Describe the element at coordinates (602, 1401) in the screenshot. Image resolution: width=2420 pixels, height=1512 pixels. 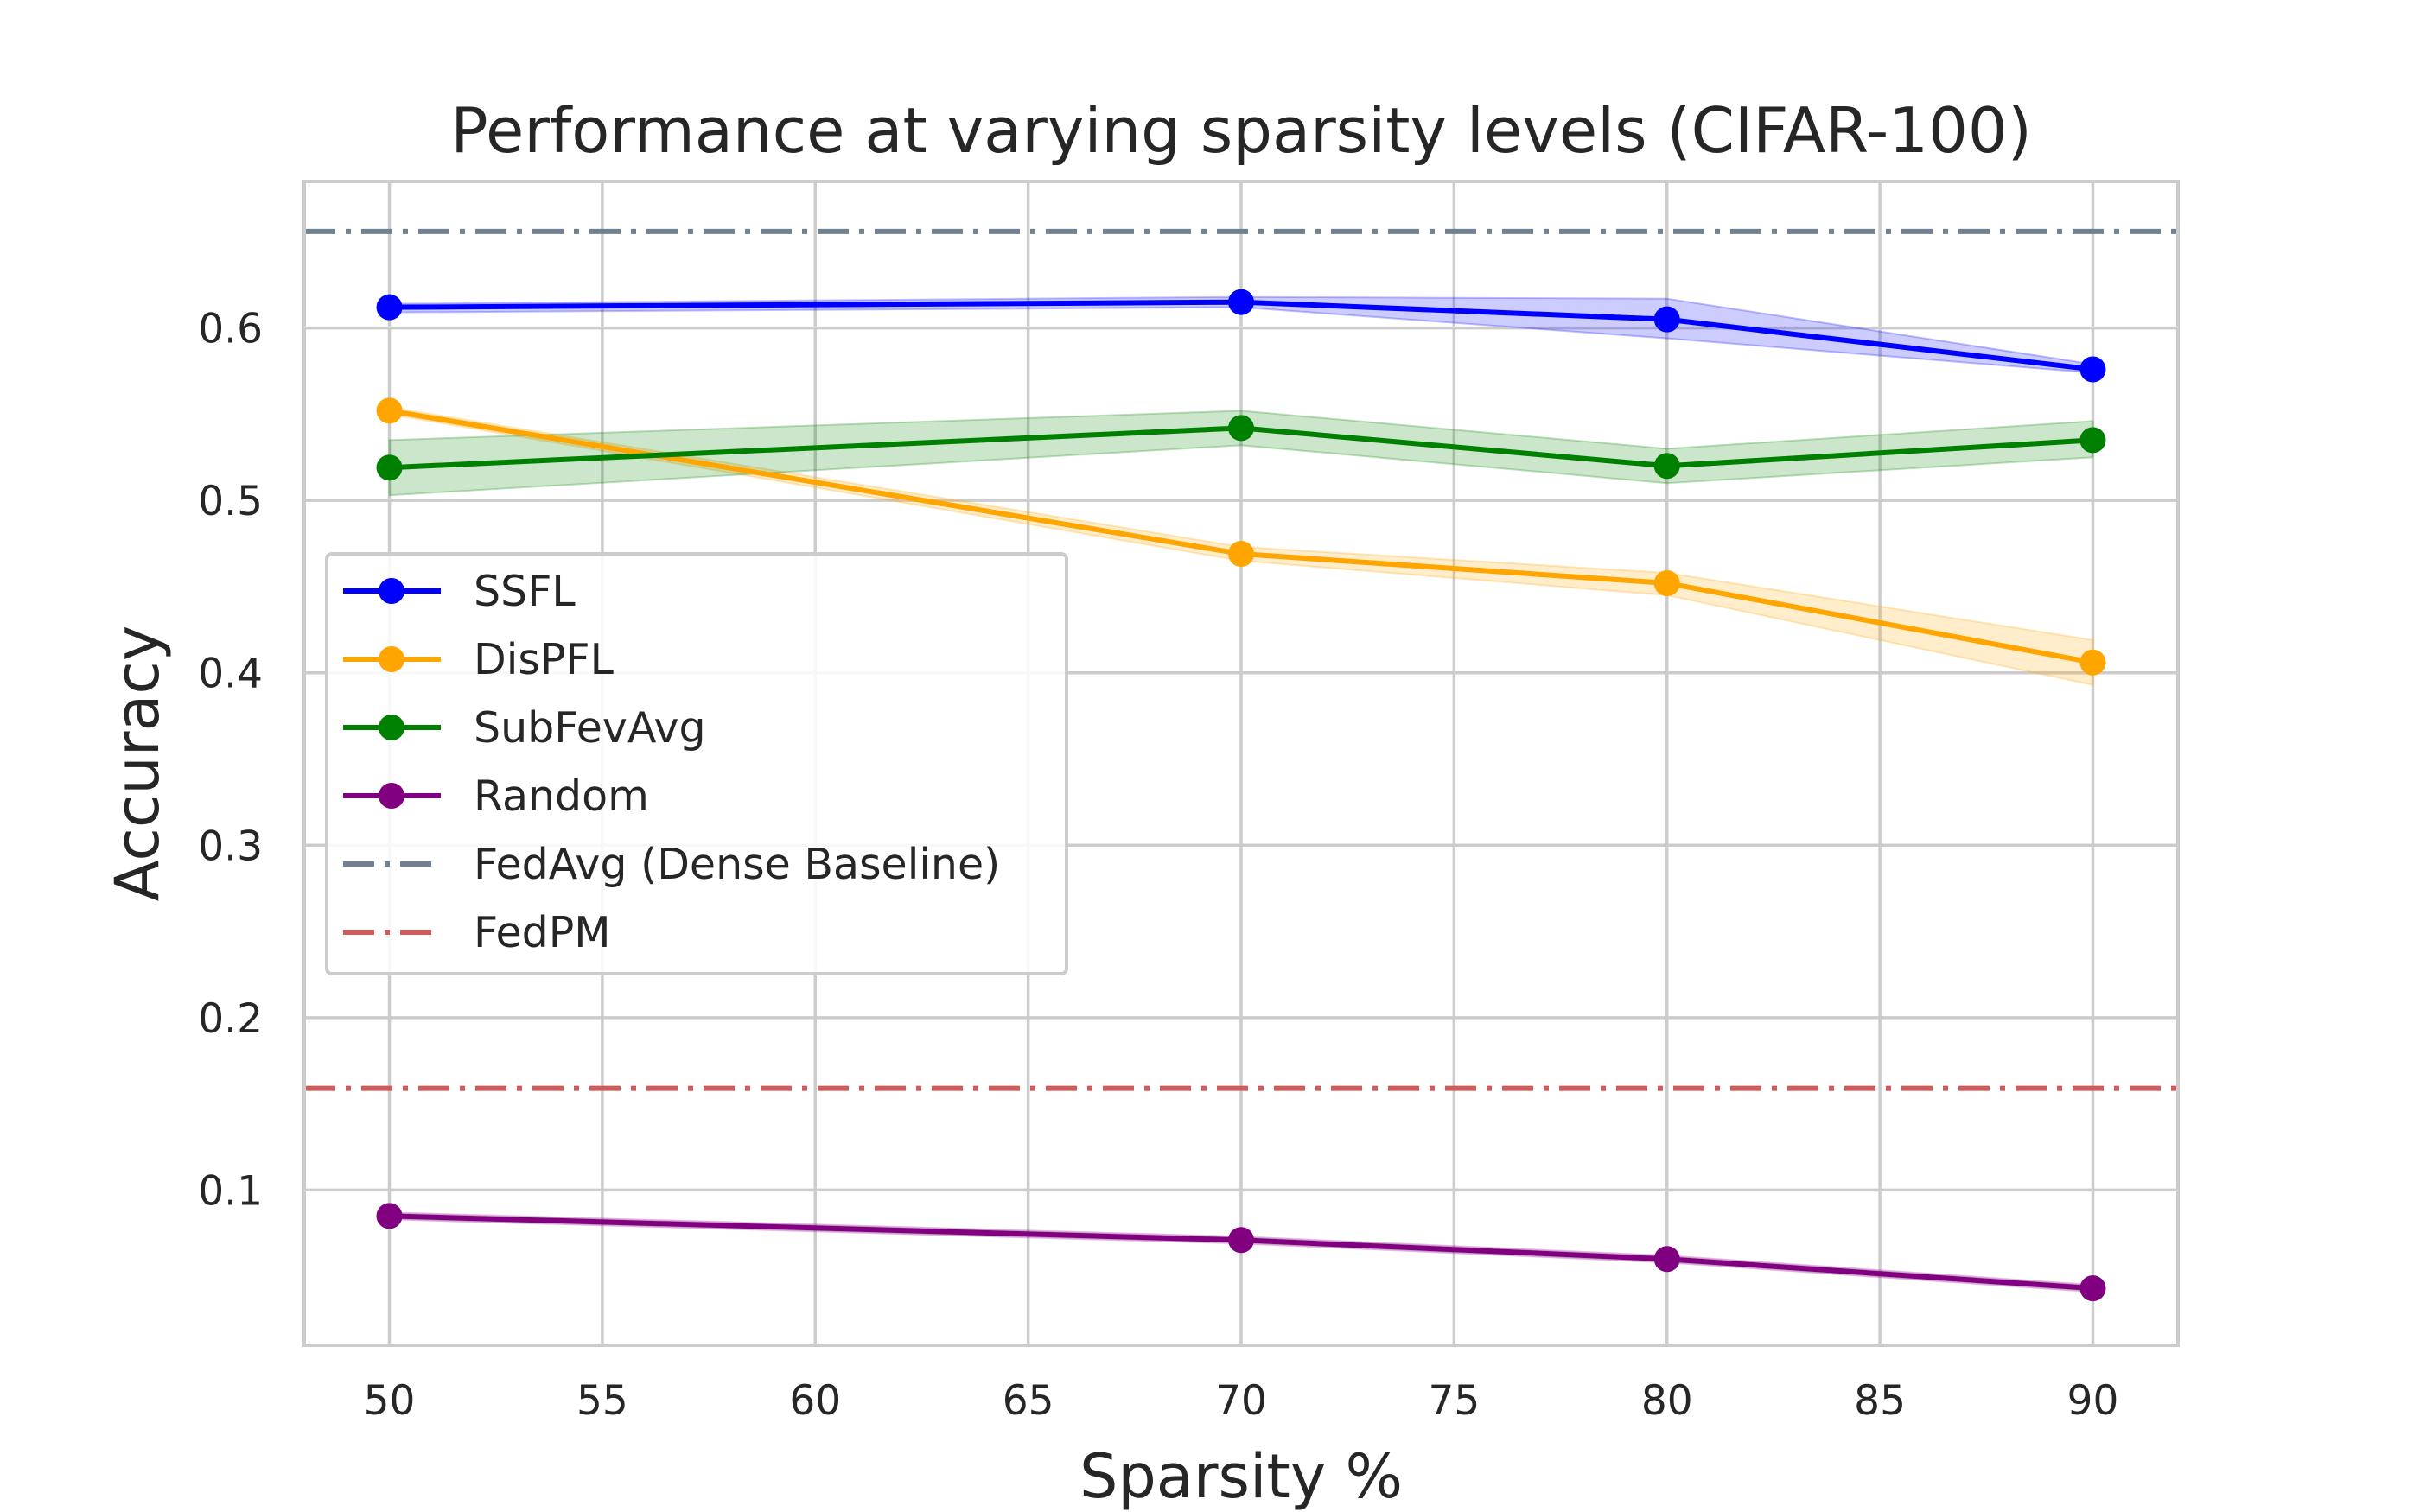
I see `x-tick-label: 55` at that location.